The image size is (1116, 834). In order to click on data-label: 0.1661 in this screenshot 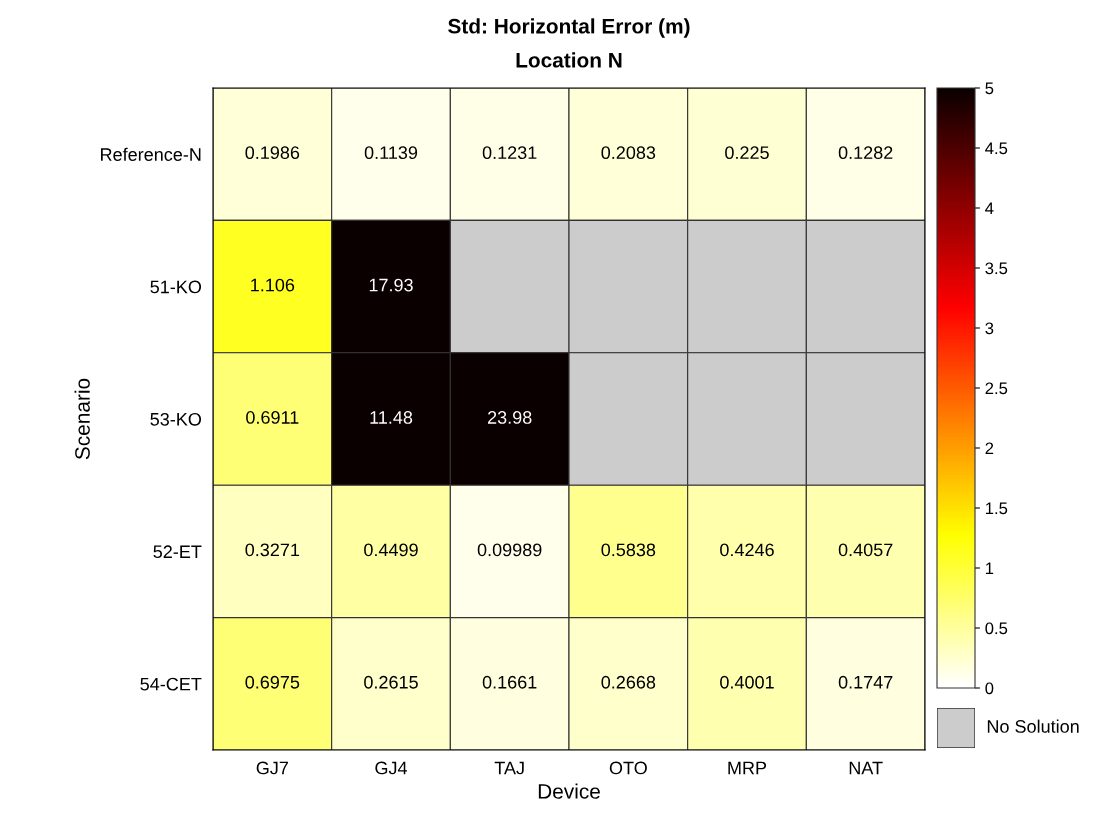, I will do `click(509, 682)`.